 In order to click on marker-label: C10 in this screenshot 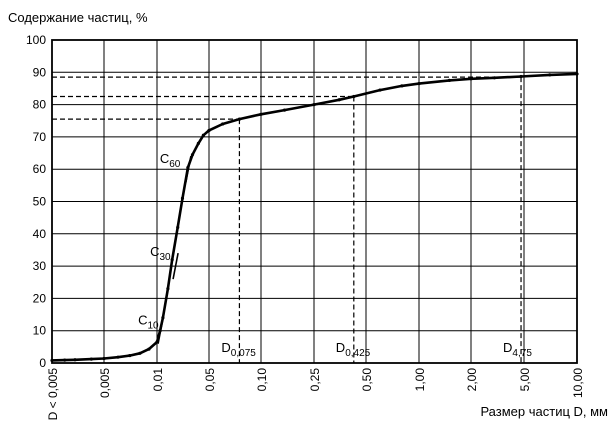, I will do `click(148, 322)`.